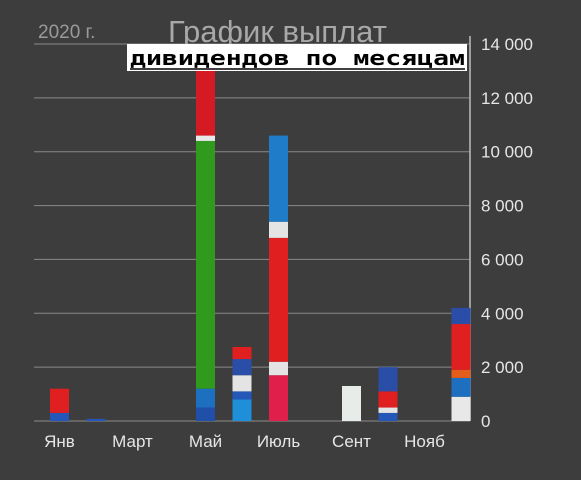 The image size is (581, 480). I want to click on y-axis: 0 2 000 4 000 6 000 8 000 10 000 12 000 14 000, so click(507, 233).